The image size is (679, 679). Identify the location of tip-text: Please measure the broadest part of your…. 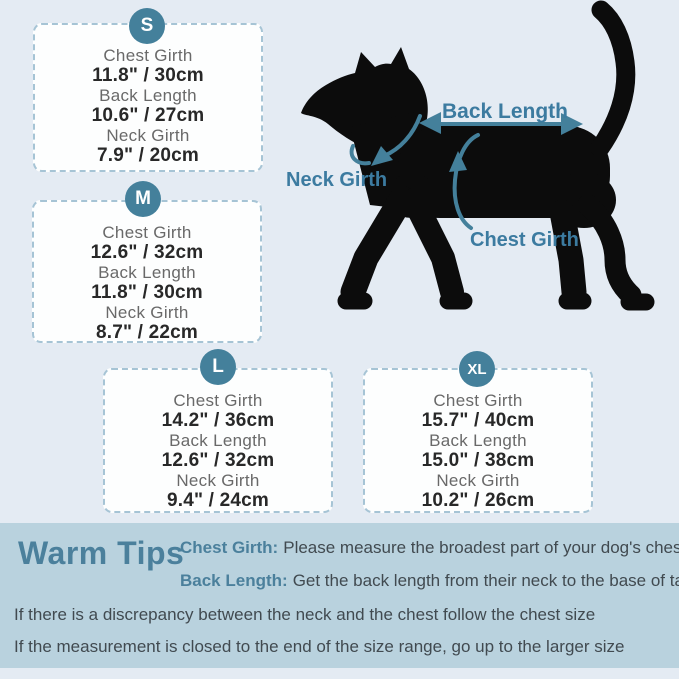
(481, 547).